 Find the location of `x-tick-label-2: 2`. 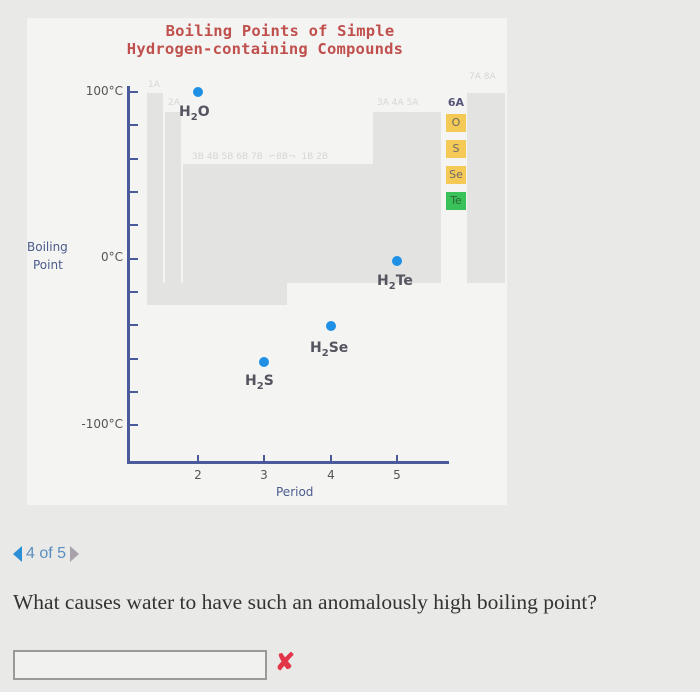

x-tick-label-2: 2 is located at coordinates (198, 475).